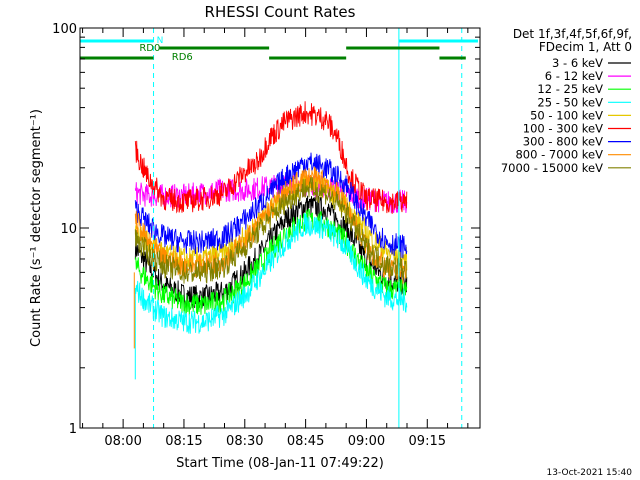  I want to click on legend-label-300-800-kev: 300 - 800 keV, so click(563, 142).